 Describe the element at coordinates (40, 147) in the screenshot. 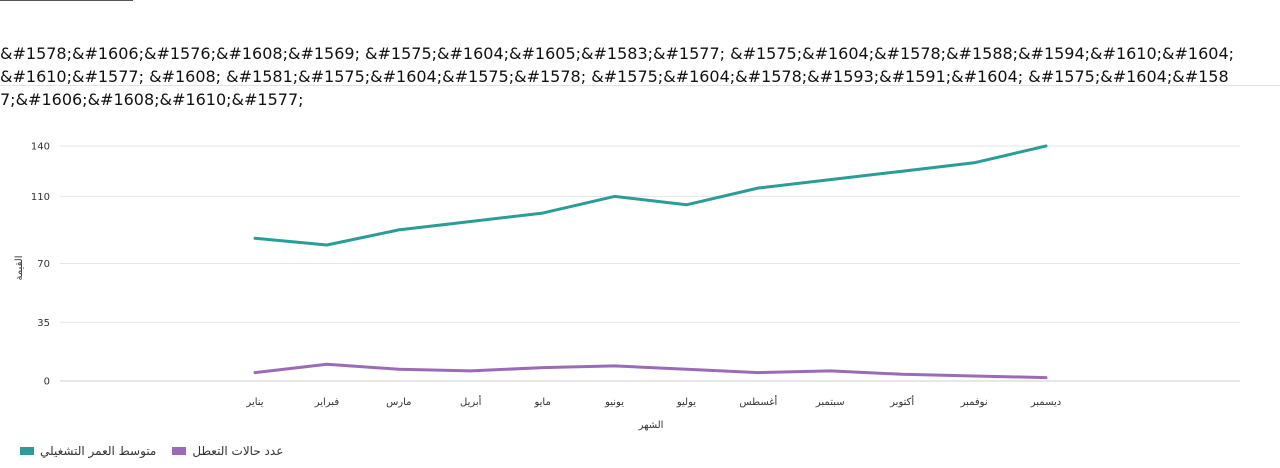

I see `y-tick-label: 140` at that location.